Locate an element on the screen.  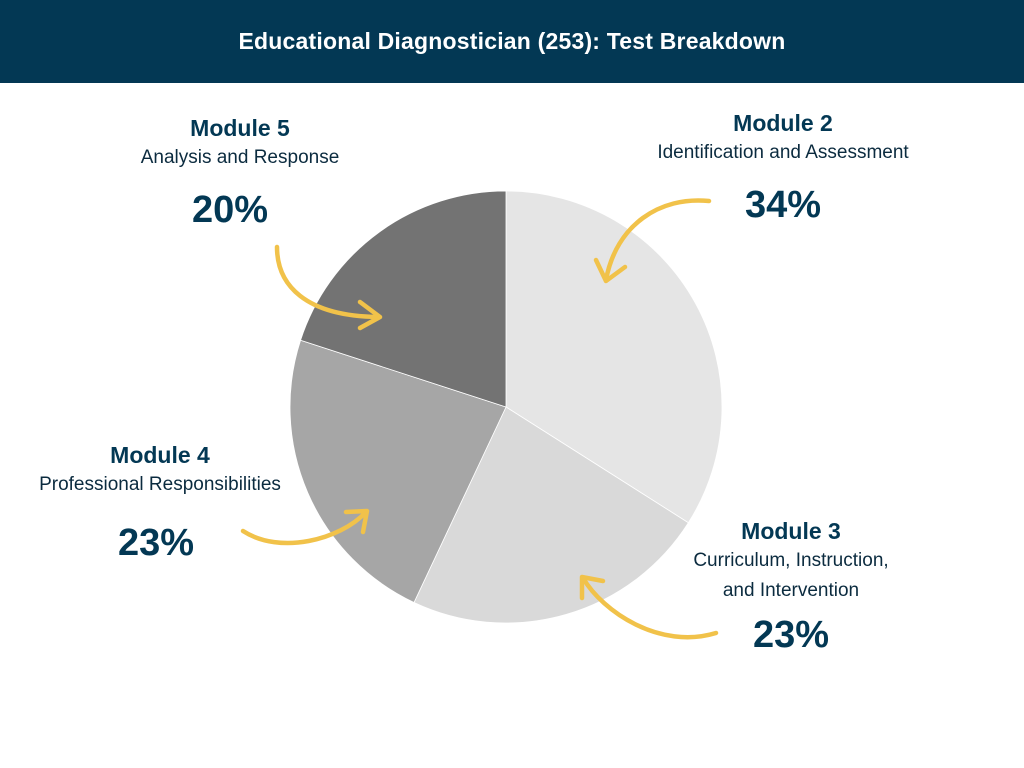
label-module-5: Module 5 Analysis and Response 20% is located at coordinates (240, 173).